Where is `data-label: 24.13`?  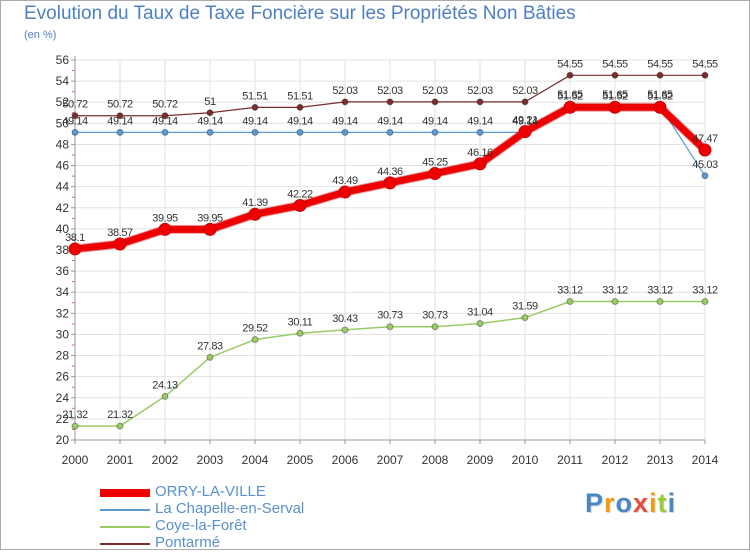
data-label: 24.13 is located at coordinates (165, 385).